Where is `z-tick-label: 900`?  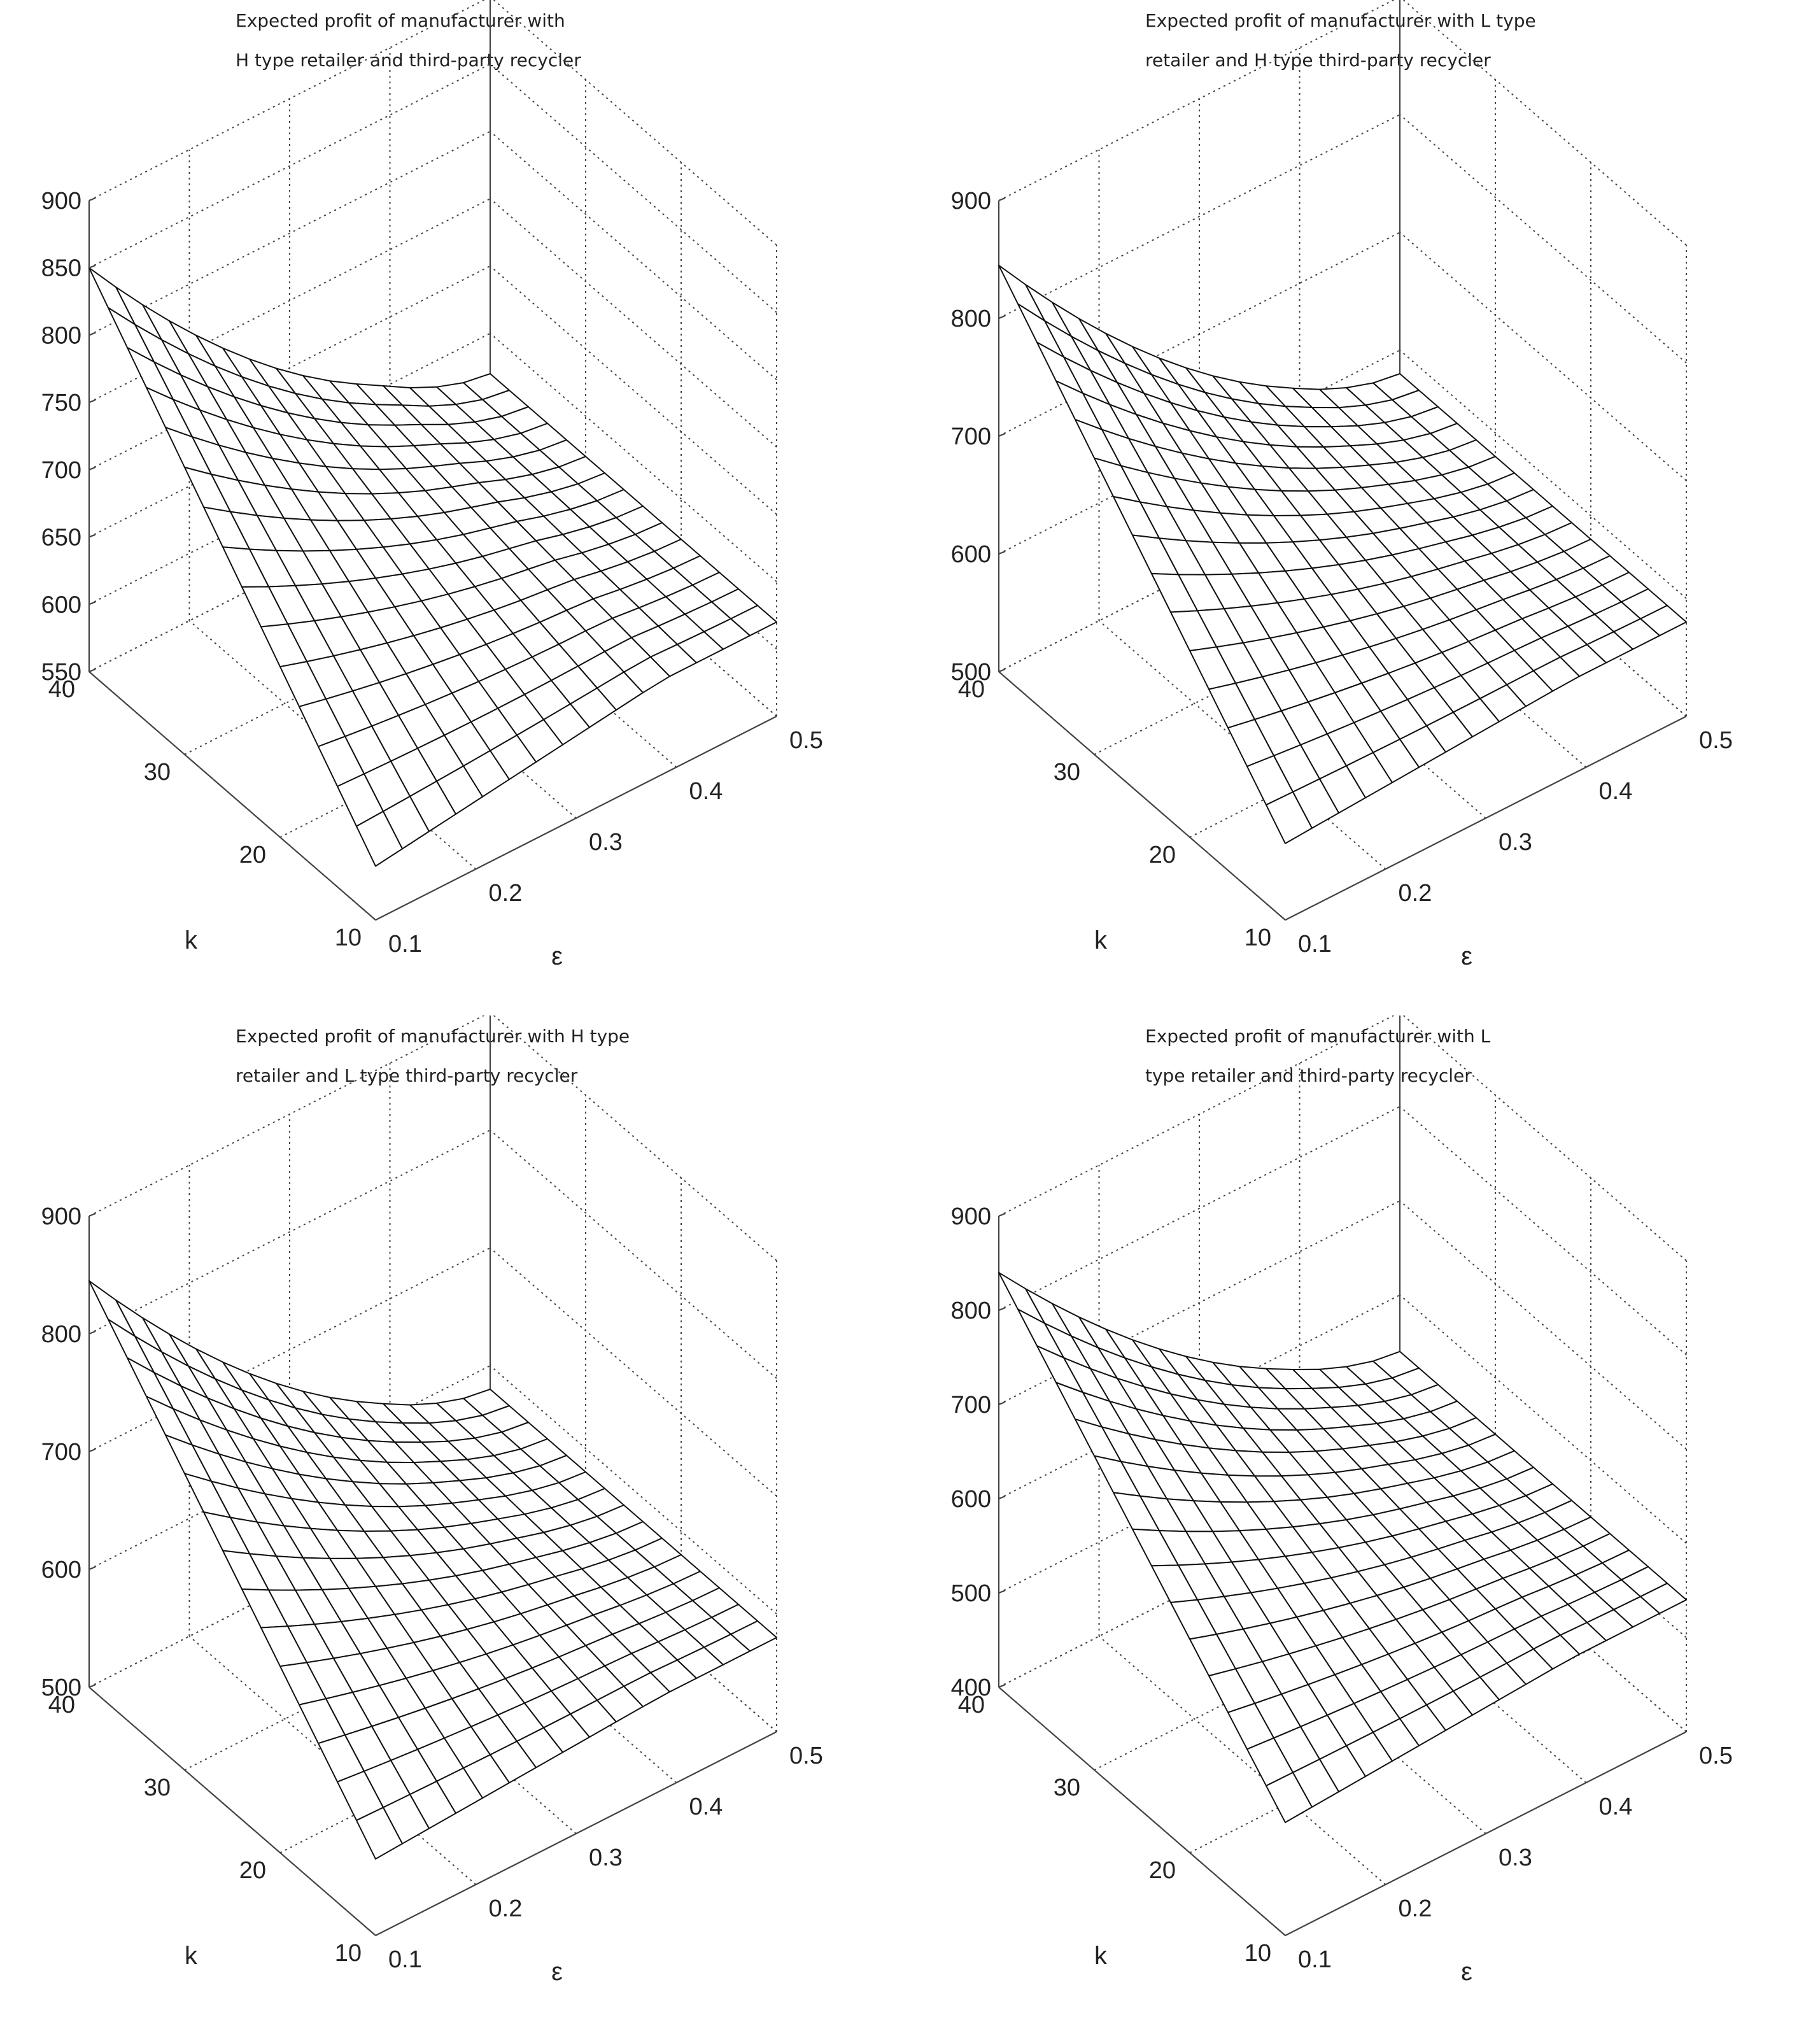
z-tick-label: 900 is located at coordinates (971, 201).